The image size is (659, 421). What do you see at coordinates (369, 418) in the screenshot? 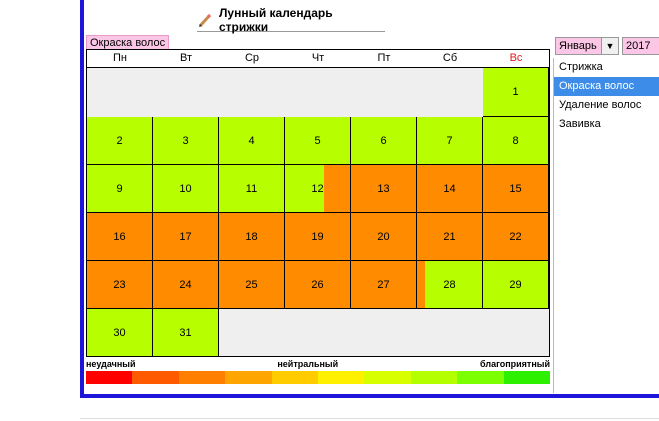
I see `divider` at bounding box center [369, 418].